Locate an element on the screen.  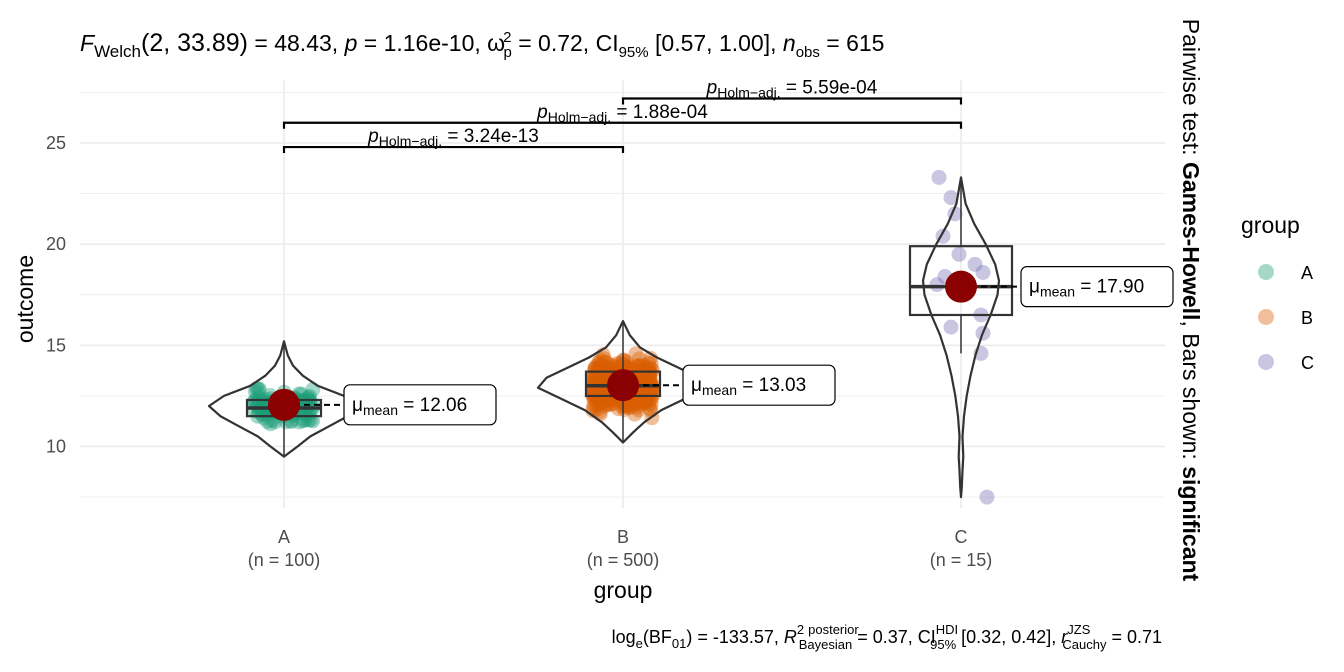
legend-label-c: C is located at coordinates (1307, 363).